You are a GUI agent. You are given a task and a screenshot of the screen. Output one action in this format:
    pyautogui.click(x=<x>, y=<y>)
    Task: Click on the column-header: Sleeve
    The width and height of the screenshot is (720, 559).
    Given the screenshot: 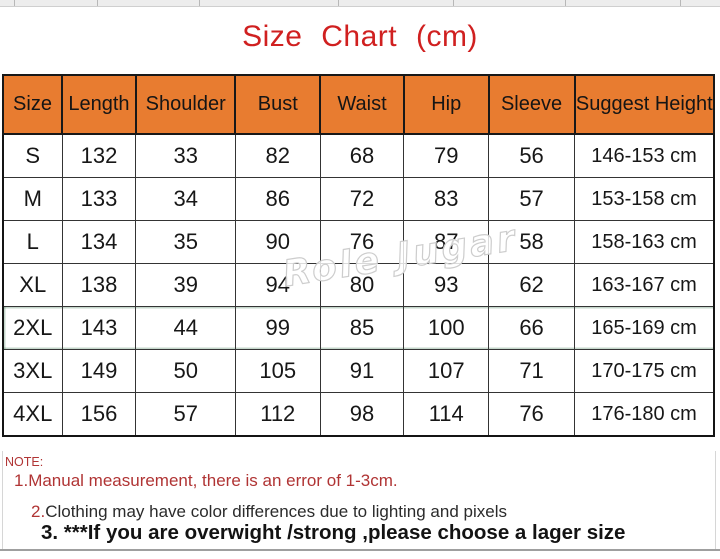 What is the action you would take?
    pyautogui.click(x=531, y=104)
    